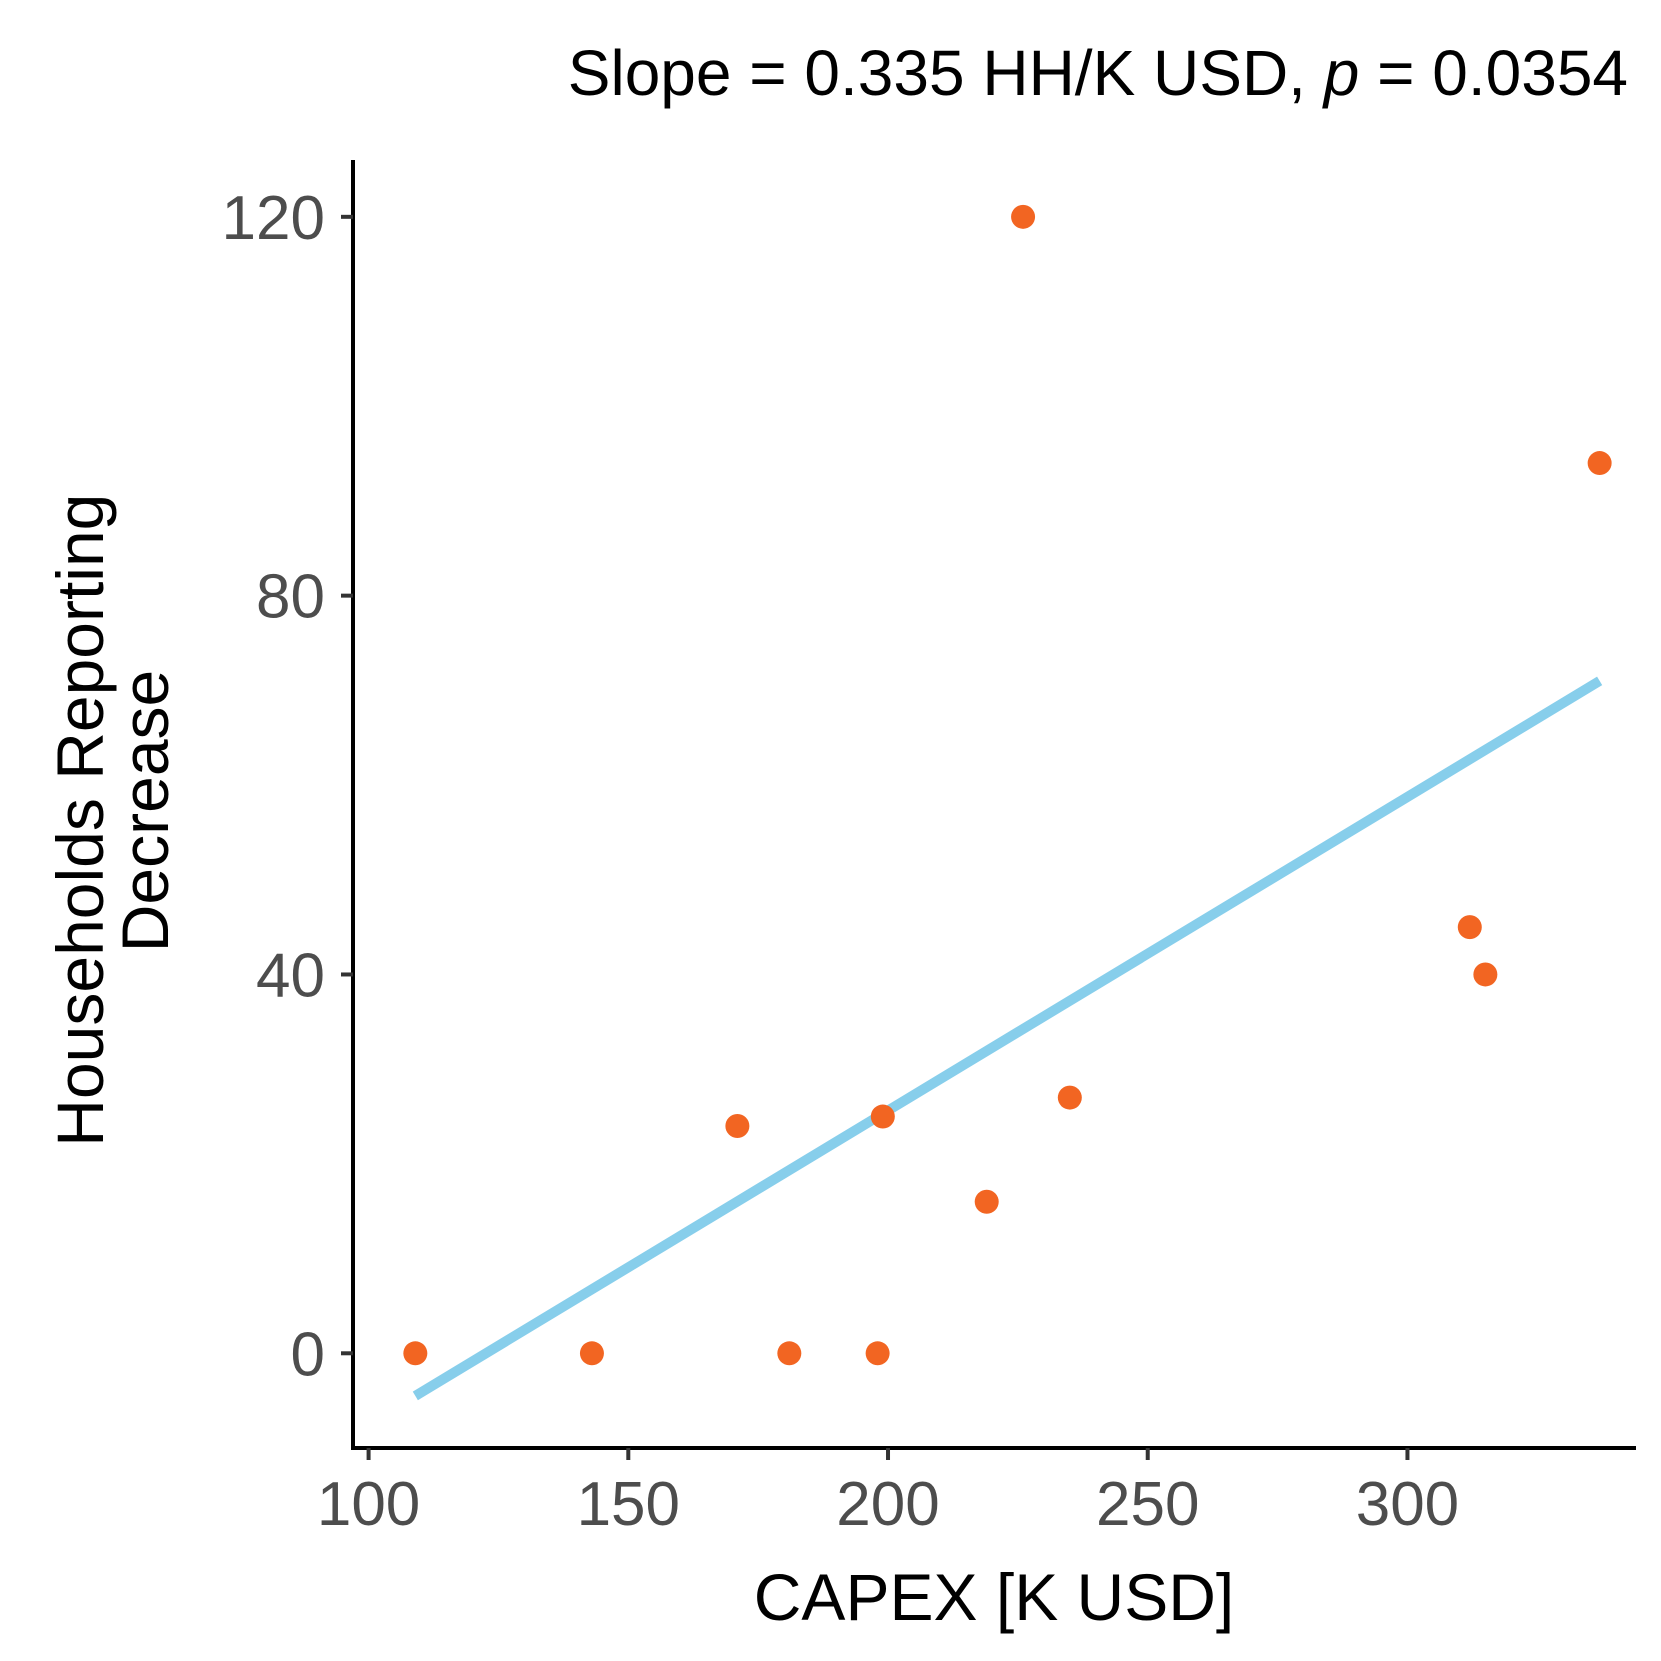 This screenshot has width=1661, height=1661. Describe the element at coordinates (368, 1504) in the screenshot. I see `x-tick-label: 100` at that location.